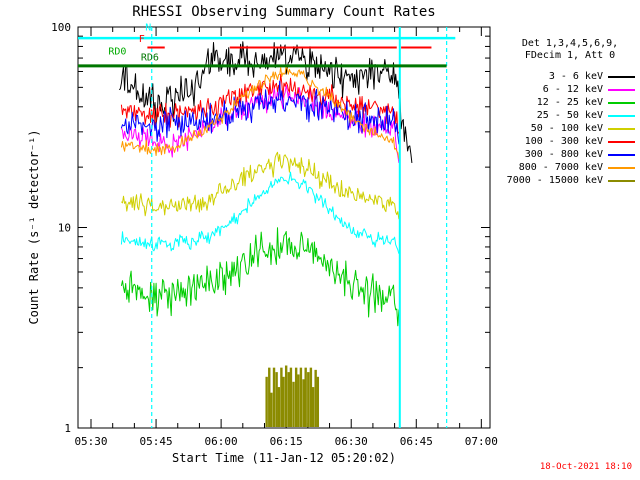  I want to click on x-axis-label: Start Time (11-Jan-12 05:20:02), so click(284, 458).